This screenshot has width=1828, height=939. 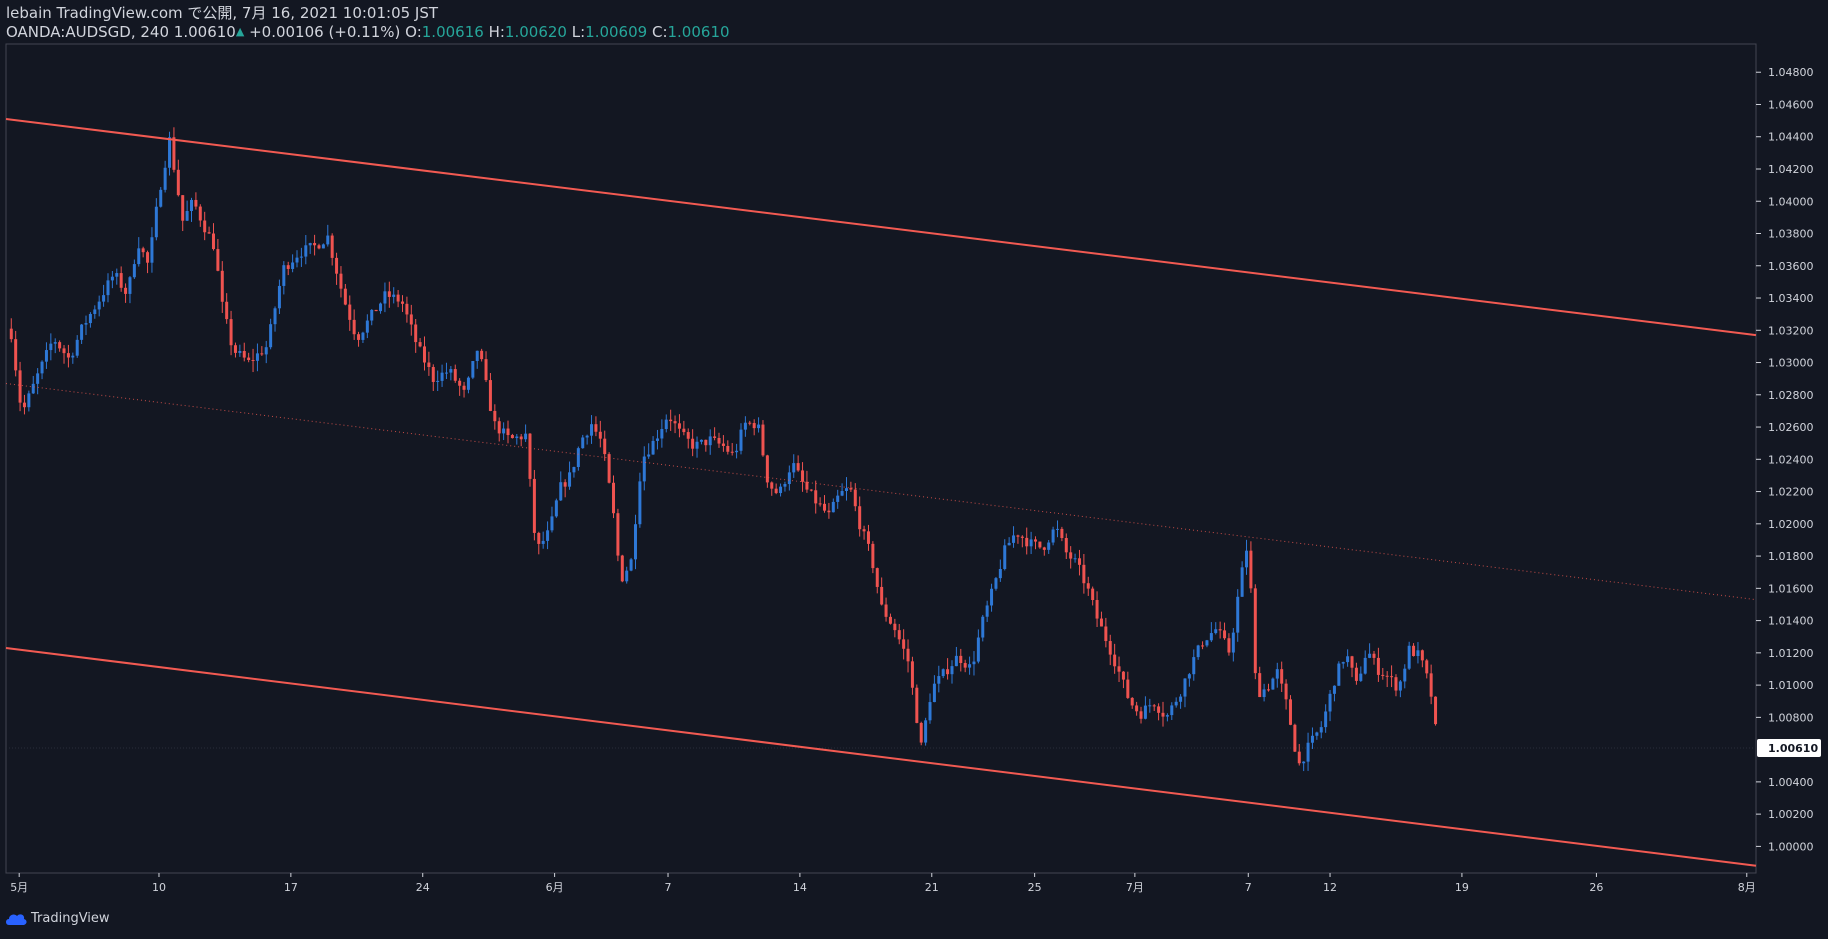 What do you see at coordinates (1791, 588) in the screenshot?
I see `price-tick-label: 1.01600` at bounding box center [1791, 588].